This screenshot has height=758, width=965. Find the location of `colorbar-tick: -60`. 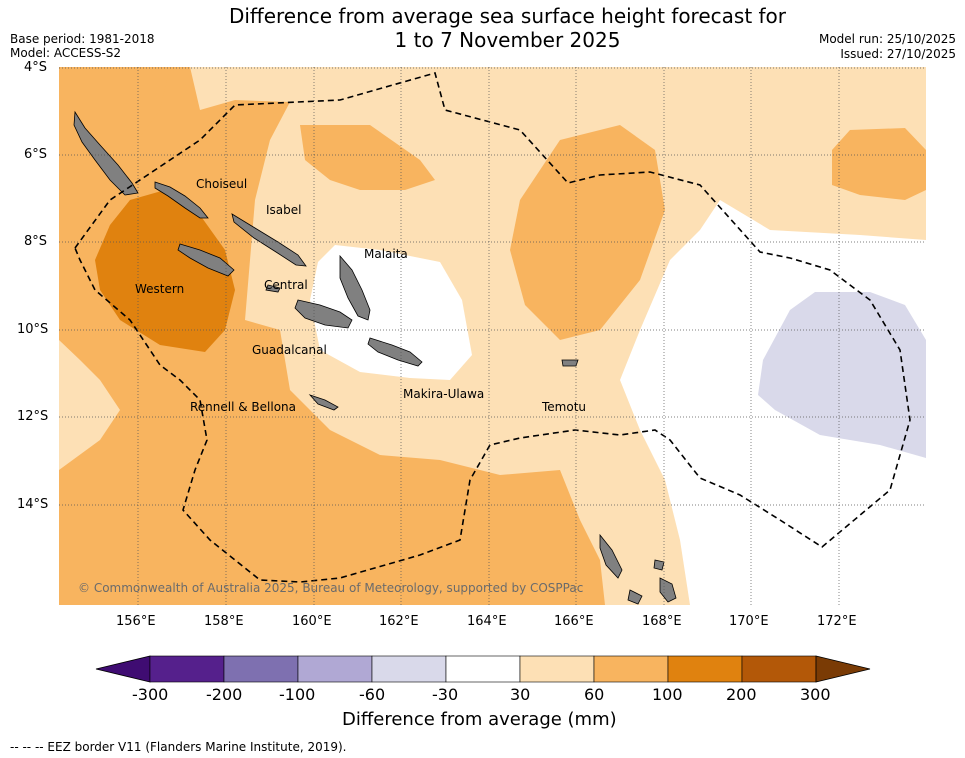

colorbar-tick: -60 is located at coordinates (372, 694).